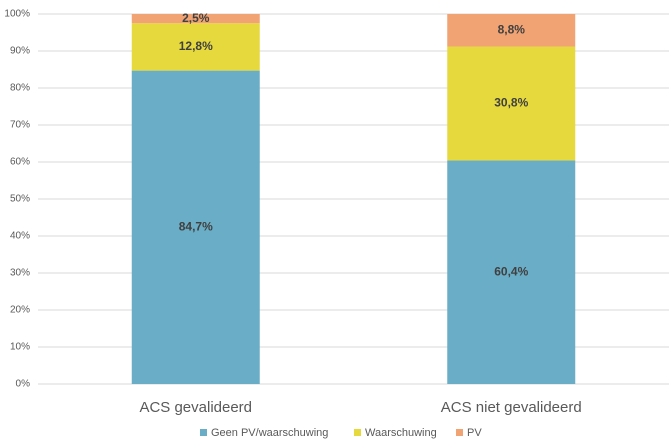 The height and width of the screenshot is (439, 669). I want to click on y-tick-label: 10%, so click(20, 347).